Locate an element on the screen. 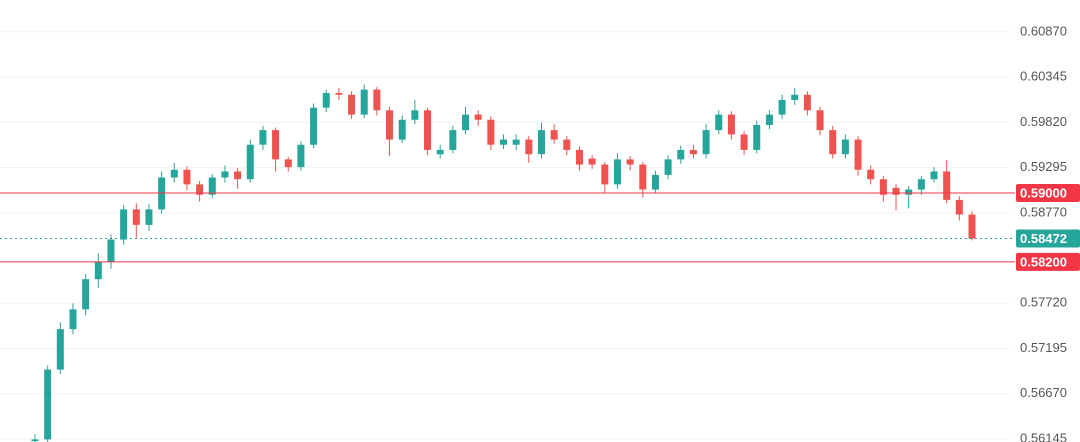  y-tick-label: 0.56670 is located at coordinates (1043, 392).